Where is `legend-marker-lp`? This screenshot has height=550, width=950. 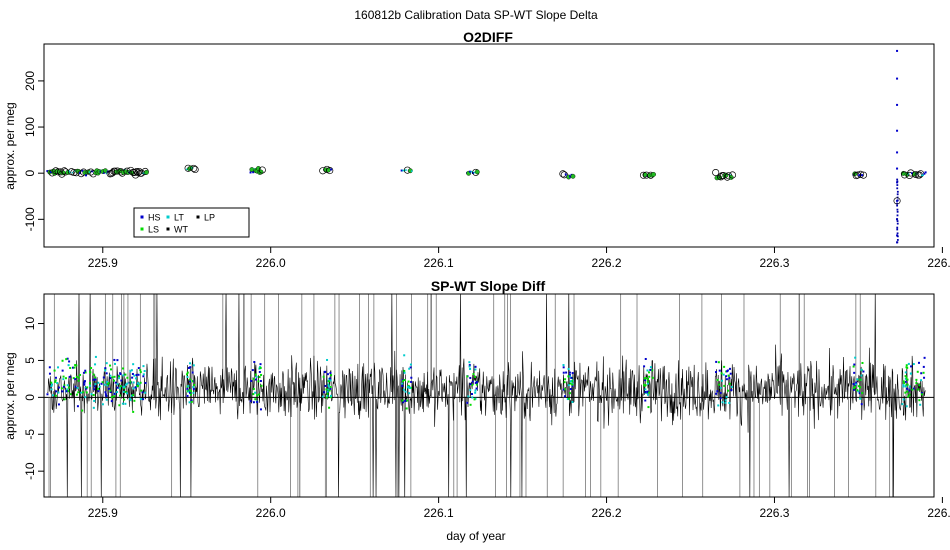
legend-marker-lp is located at coordinates (198, 217).